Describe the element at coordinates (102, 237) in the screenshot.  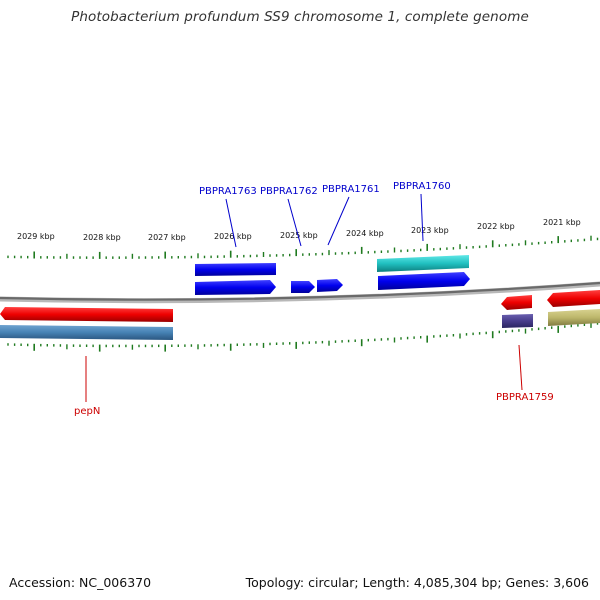
I see `tick-label-2028: 2028 kbp` at that location.